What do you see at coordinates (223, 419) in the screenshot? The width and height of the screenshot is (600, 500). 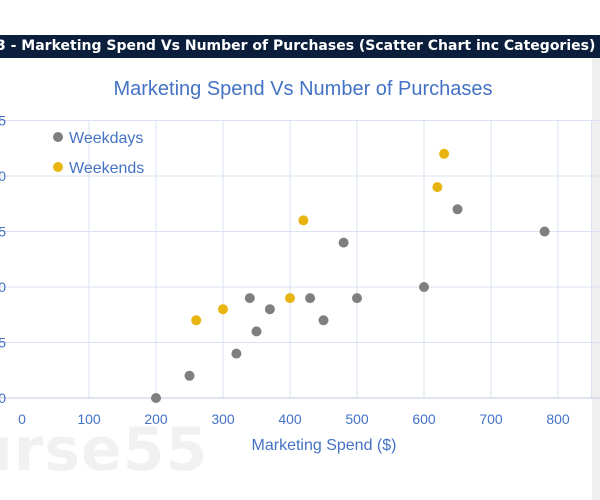 I see `x-tick-label: 300` at bounding box center [223, 419].